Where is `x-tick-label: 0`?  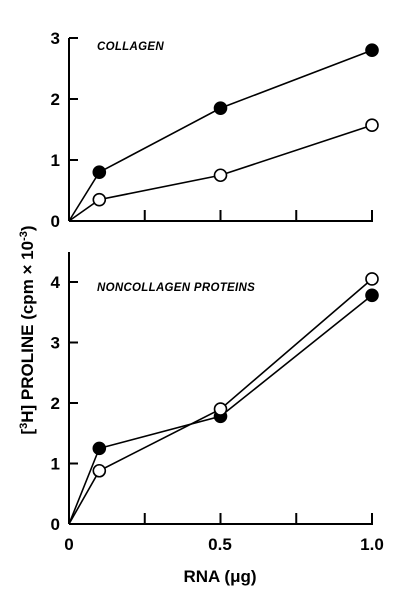
x-tick-label: 0 is located at coordinates (68, 544).